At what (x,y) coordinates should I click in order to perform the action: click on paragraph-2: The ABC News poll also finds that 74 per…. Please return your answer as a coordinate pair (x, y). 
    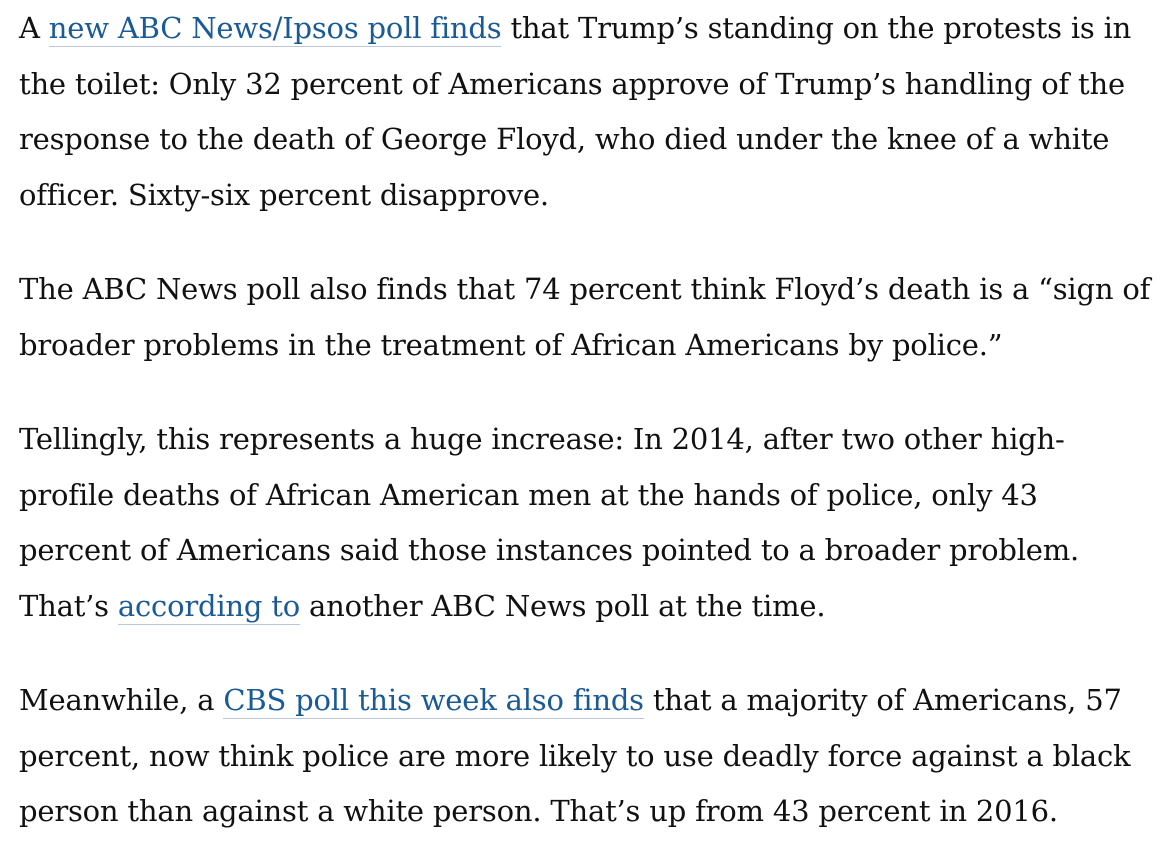
    Looking at the image, I should click on (585, 317).